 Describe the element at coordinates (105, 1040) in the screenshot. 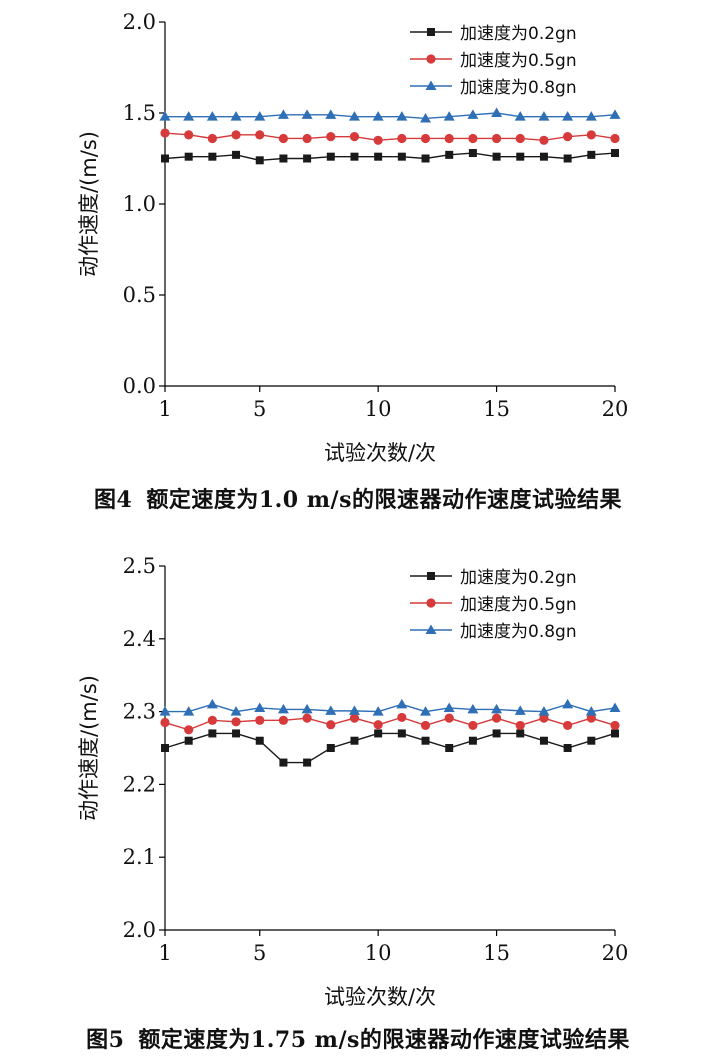

I see `caption-number: 图5` at that location.